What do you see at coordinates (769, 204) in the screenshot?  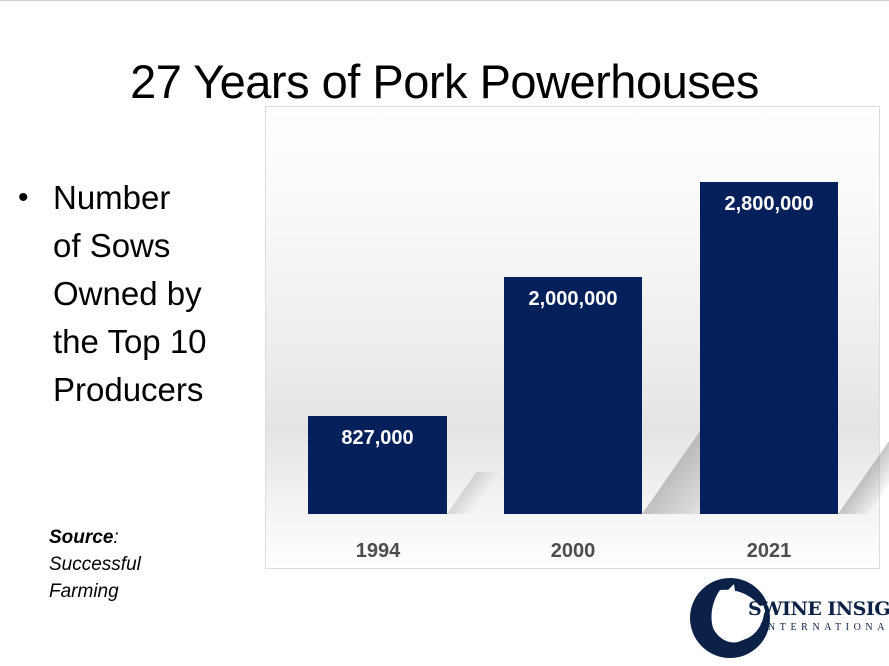 I see `bar-value-label: 2,800,000` at bounding box center [769, 204].